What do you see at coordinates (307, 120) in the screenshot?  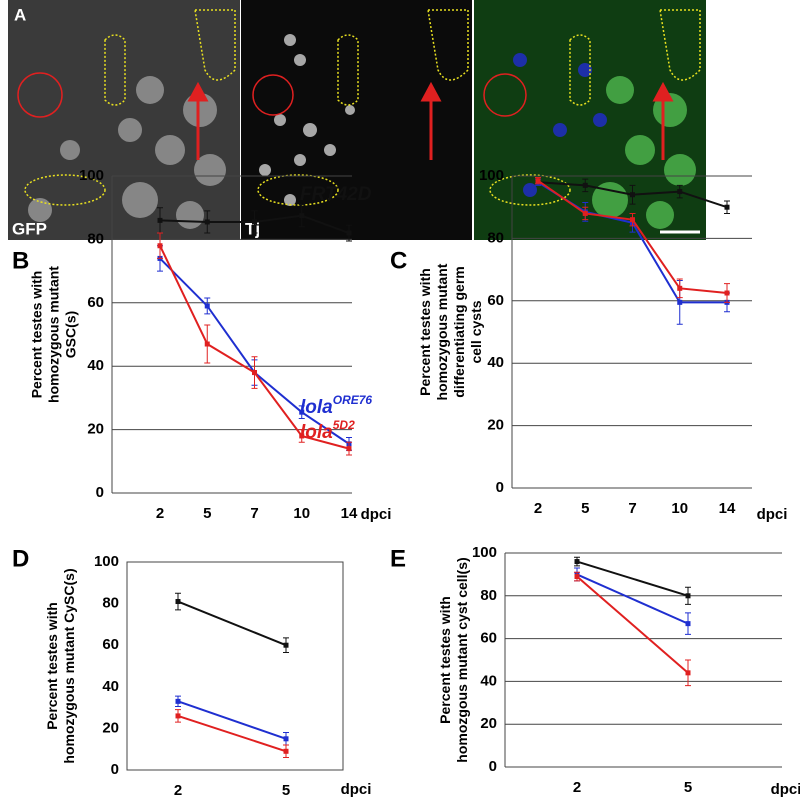 I see `tj-cells` at bounding box center [307, 120].